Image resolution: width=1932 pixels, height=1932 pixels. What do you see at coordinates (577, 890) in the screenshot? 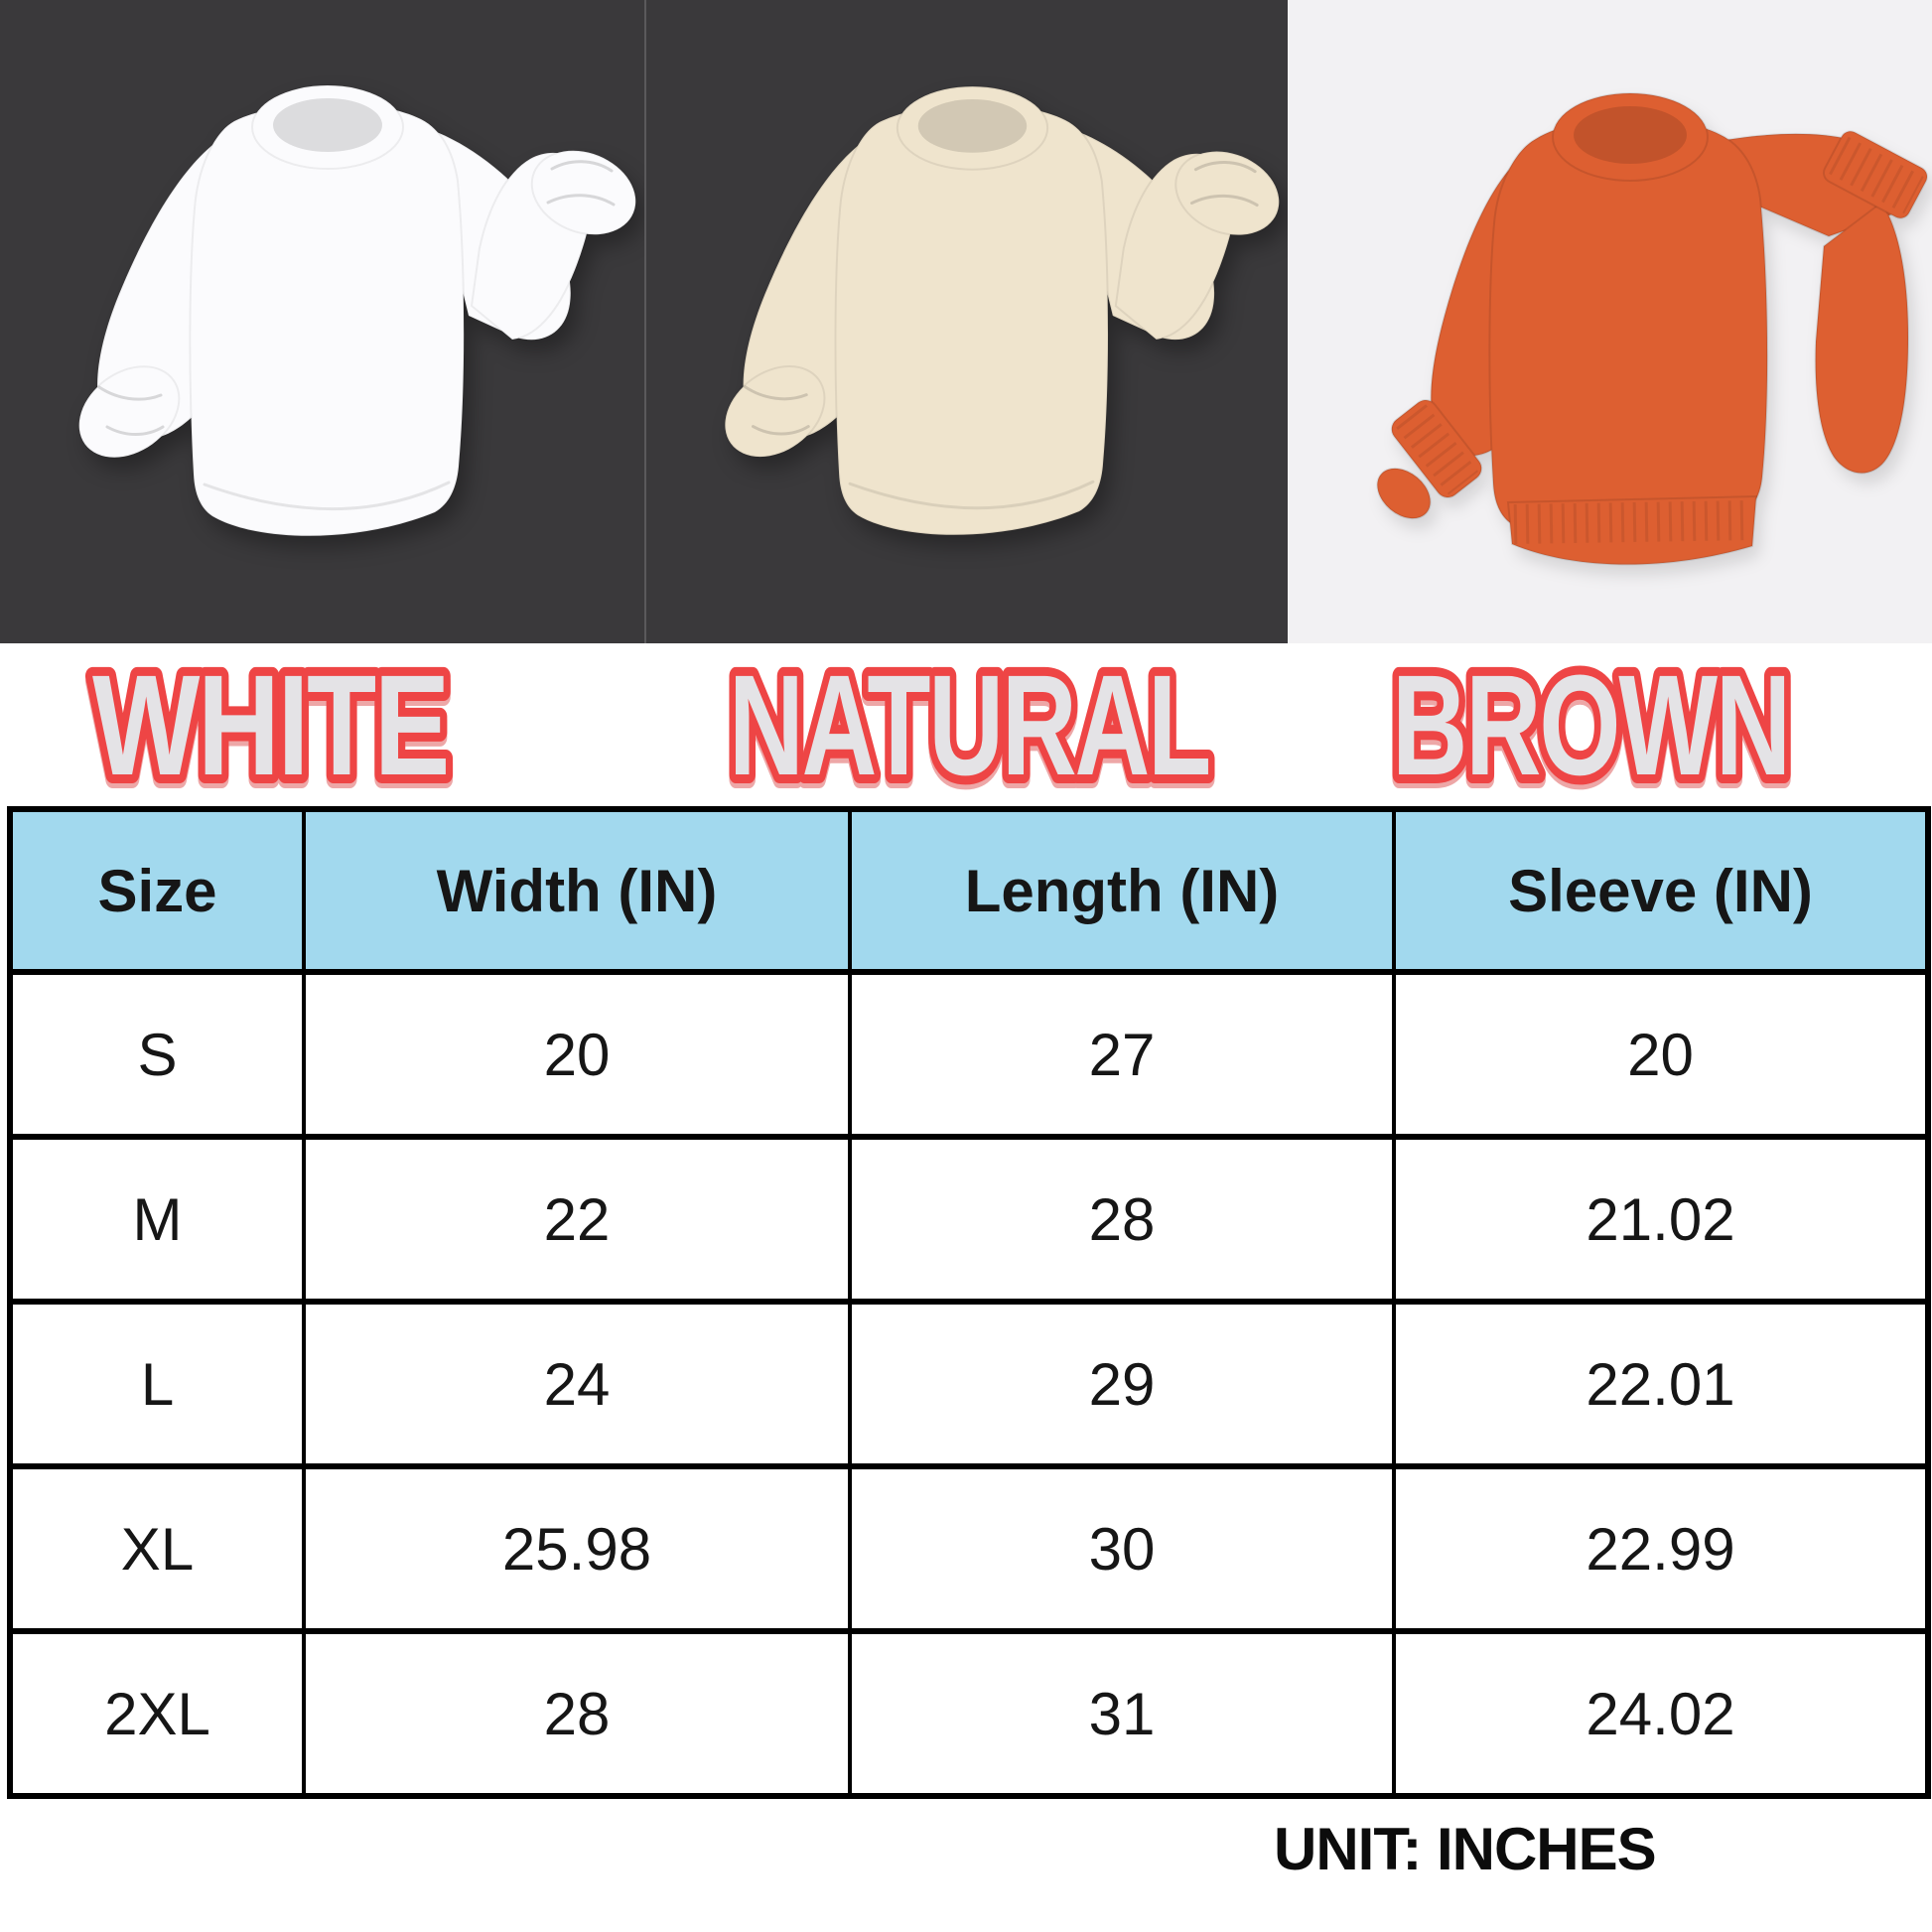
I see `col-header-width: Width (IN)` at bounding box center [577, 890].